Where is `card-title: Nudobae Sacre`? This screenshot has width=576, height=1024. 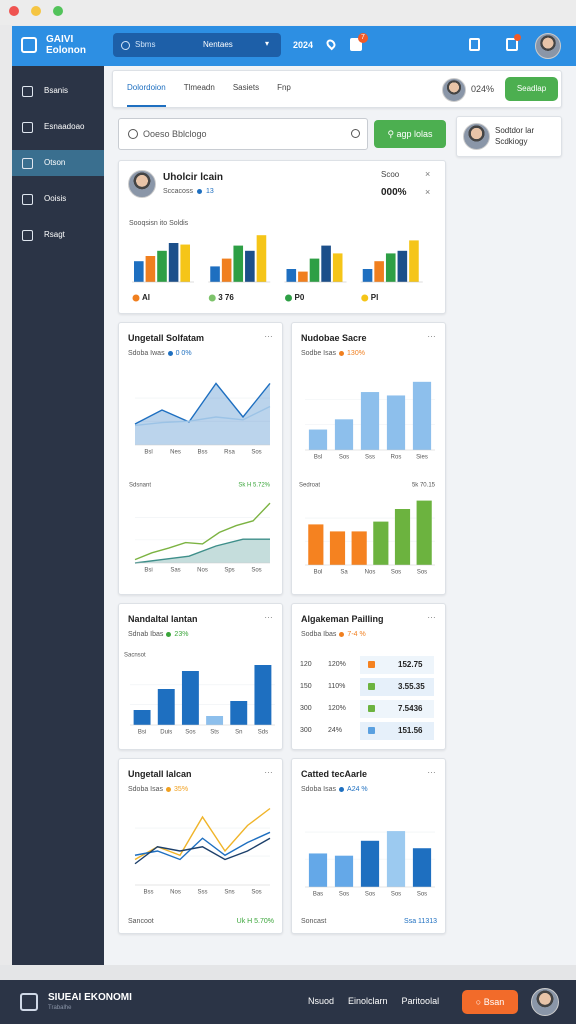
card-title: Nudobae Sacre is located at coordinates (334, 338).